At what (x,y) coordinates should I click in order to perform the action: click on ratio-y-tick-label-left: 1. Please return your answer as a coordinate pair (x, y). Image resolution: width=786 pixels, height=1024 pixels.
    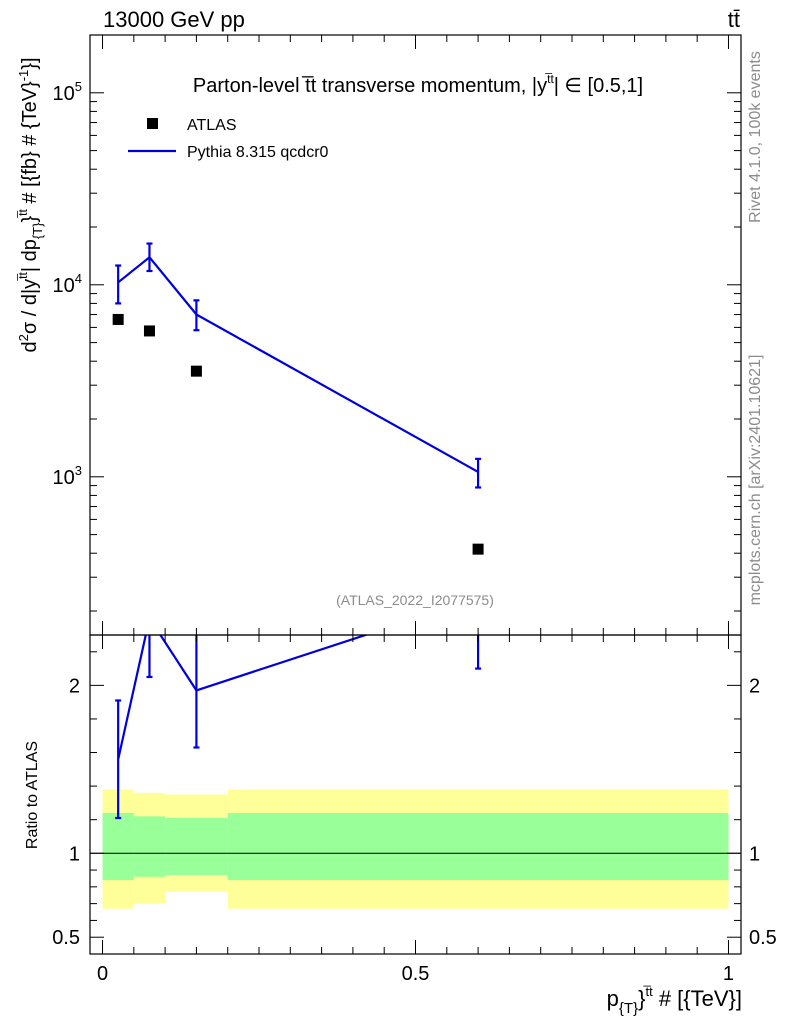
    Looking at the image, I should click on (74, 854).